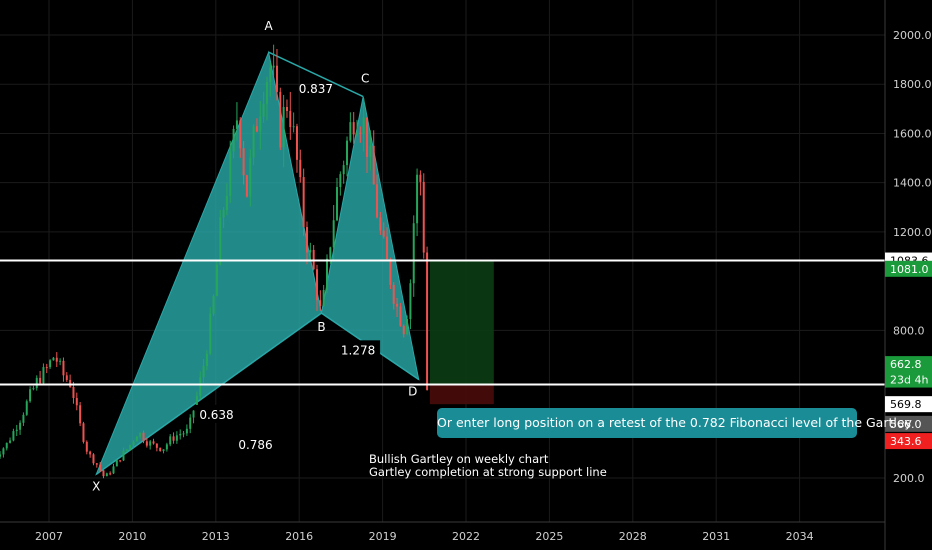 This screenshot has height=550, width=932. What do you see at coordinates (442, 532) in the screenshot?
I see `x-axis: 2007 2010 2013 2016 2019 2022 2025 2028 2031 2034` at bounding box center [442, 532].